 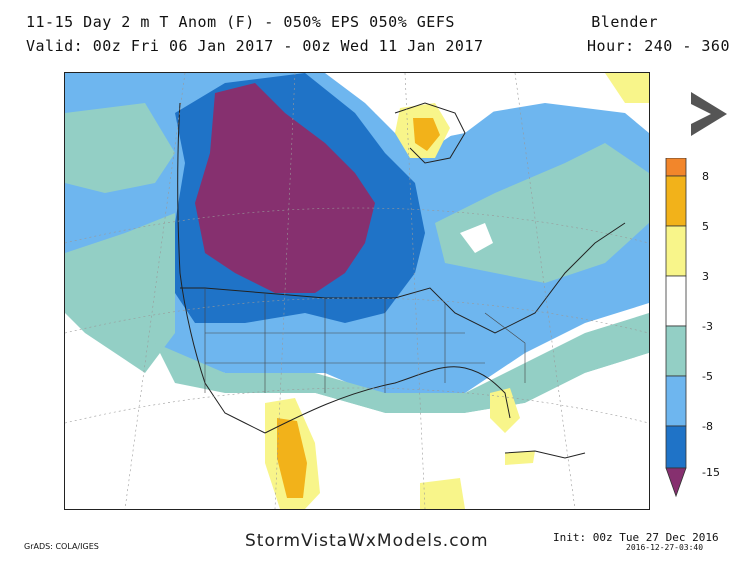 I want to click on anomaly-region-teal-south, so click(x=402, y=363).